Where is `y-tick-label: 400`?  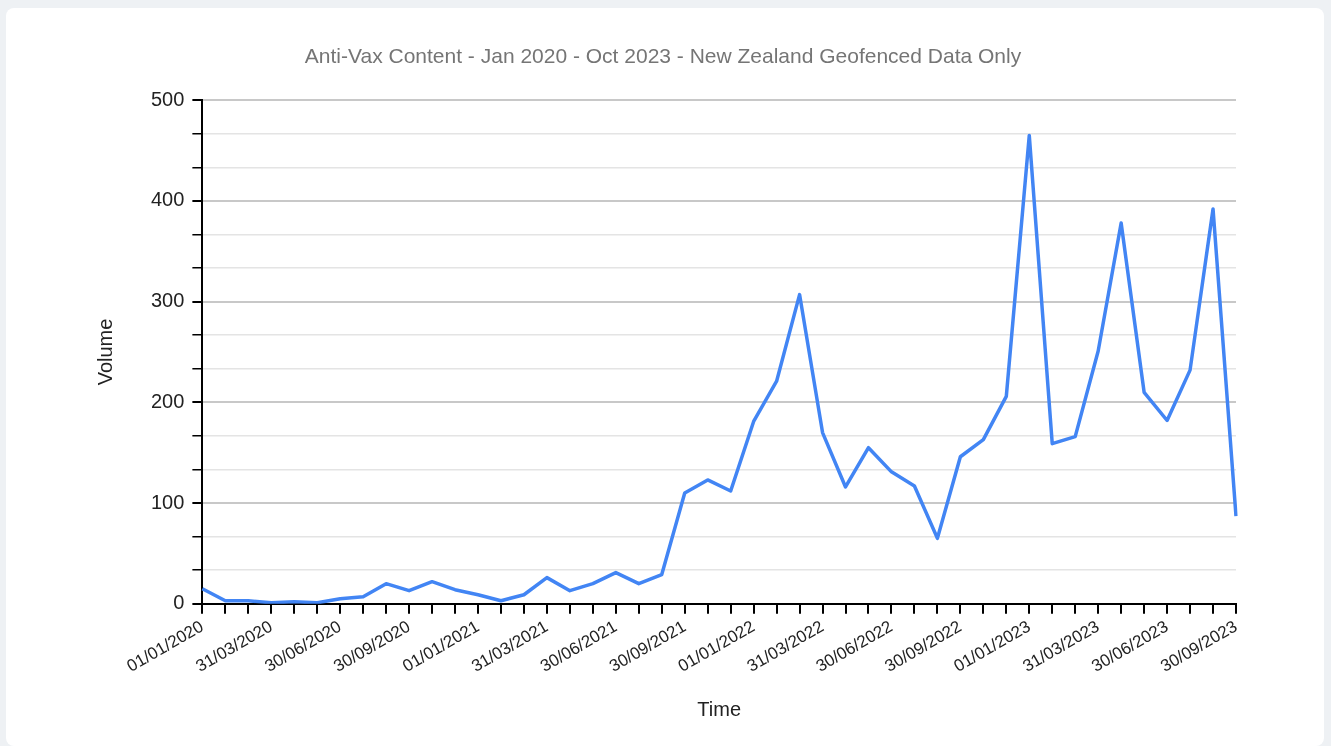 y-tick-label: 400 is located at coordinates (167, 199).